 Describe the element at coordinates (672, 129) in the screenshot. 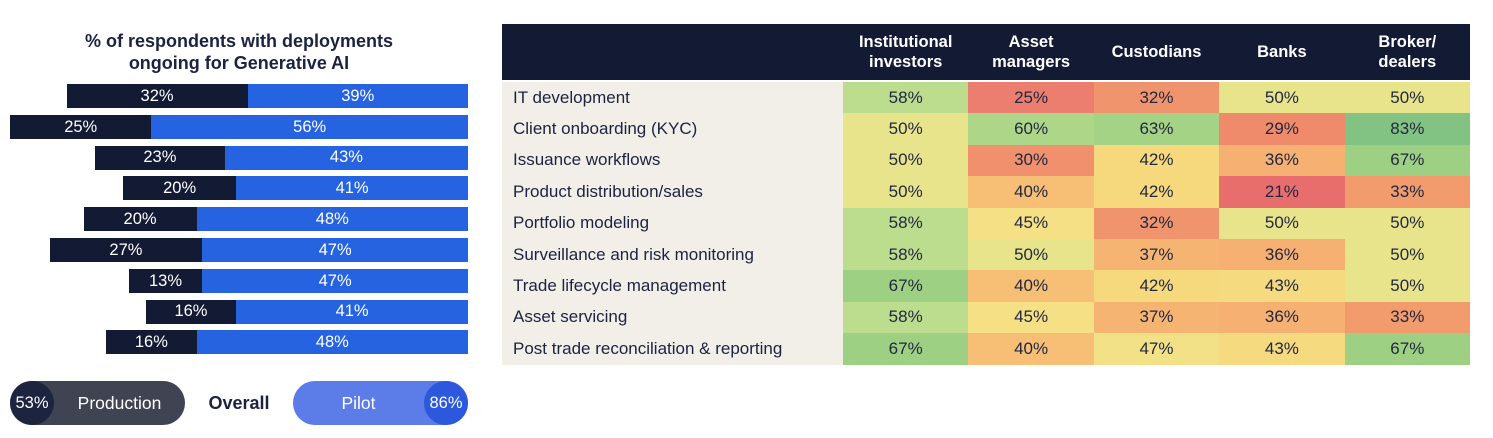

I see `row-label: Client onboarding (KYC)` at that location.